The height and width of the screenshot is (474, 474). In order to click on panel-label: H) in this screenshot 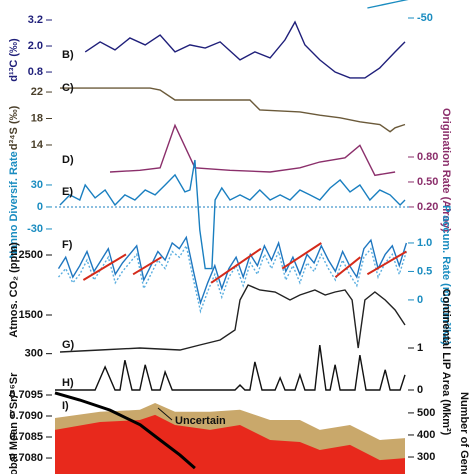, I will do `click(68, 383)`.